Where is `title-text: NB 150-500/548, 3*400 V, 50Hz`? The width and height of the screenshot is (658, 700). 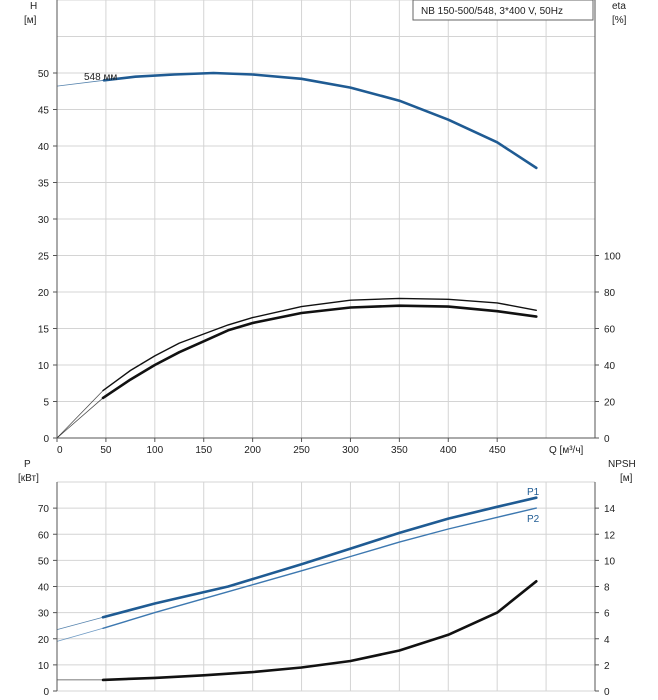
title-text: NB 150-500/548, 3*400 V, 50Hz is located at coordinates (492, 11).